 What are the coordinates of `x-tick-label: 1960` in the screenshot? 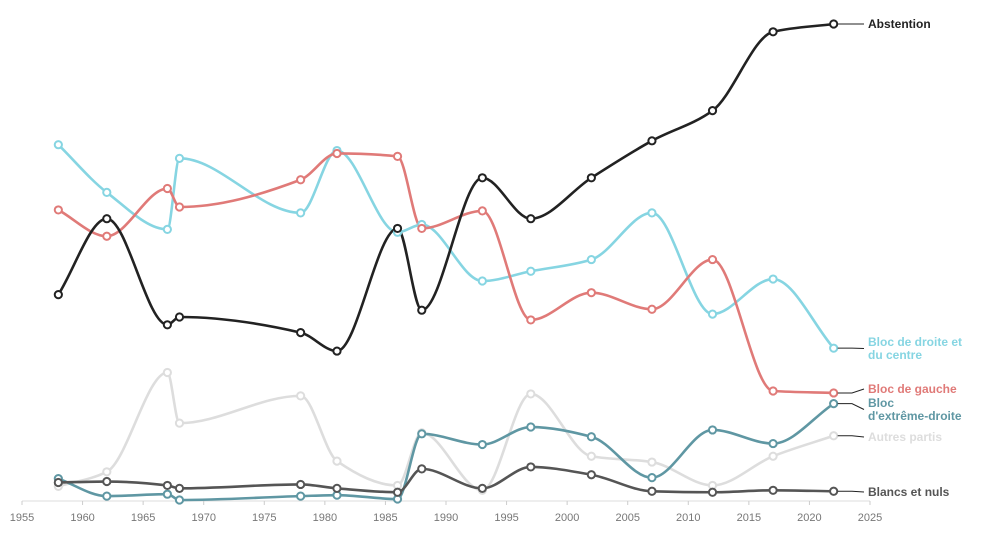 It's located at (82, 518).